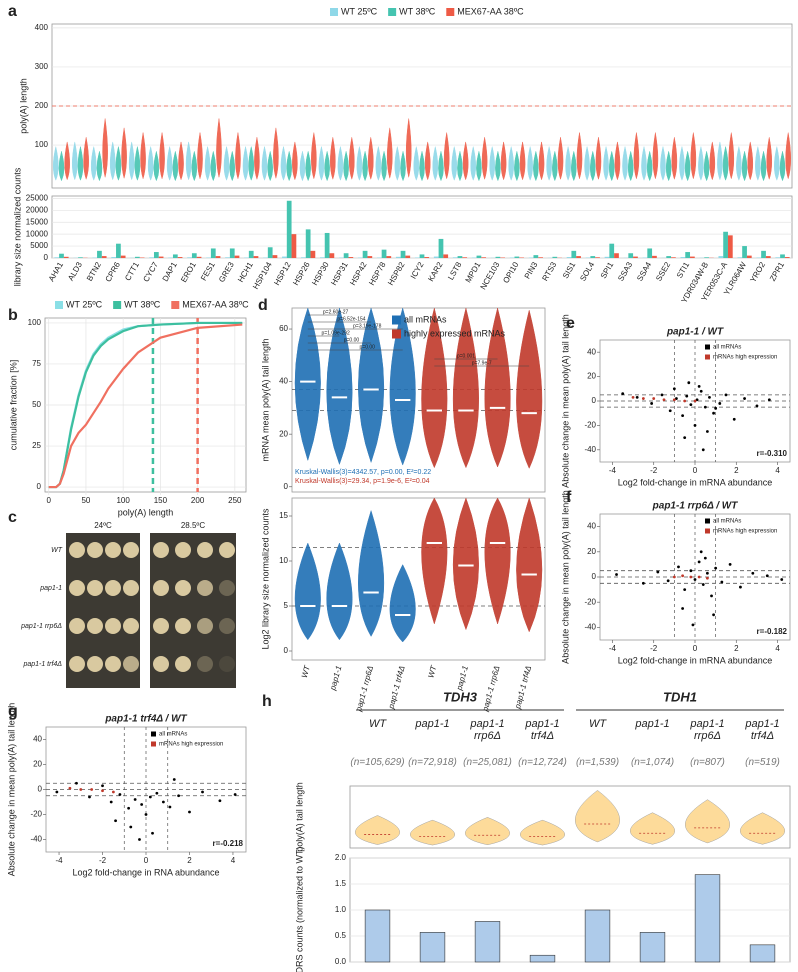  Describe the element at coordinates (762, 730) in the screenshot. I see `category-label: pap1-1 trf4Δ` at that location.